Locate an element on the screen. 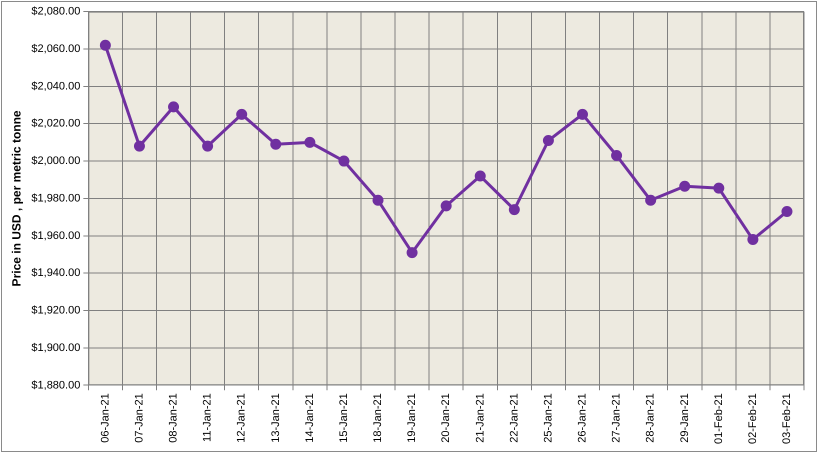  x-tick-label: 01-Feb-21 is located at coordinates (718, 418).